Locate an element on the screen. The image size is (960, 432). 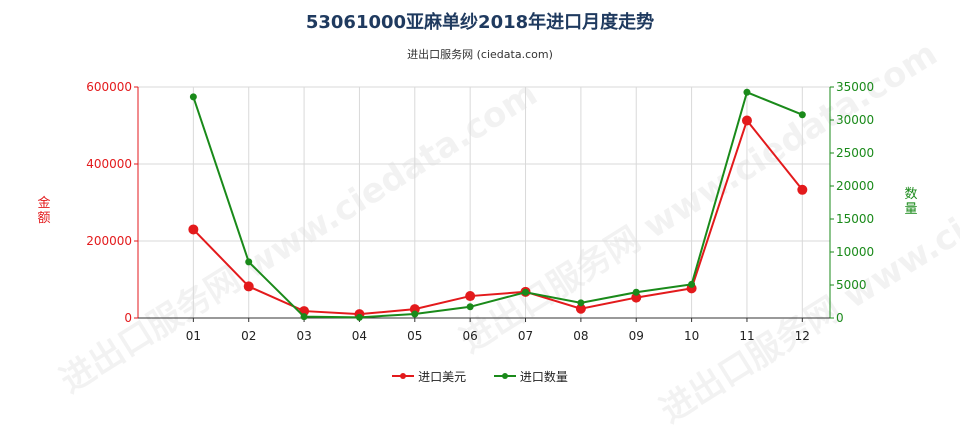
legend-swatch-usd is located at coordinates (403, 376).